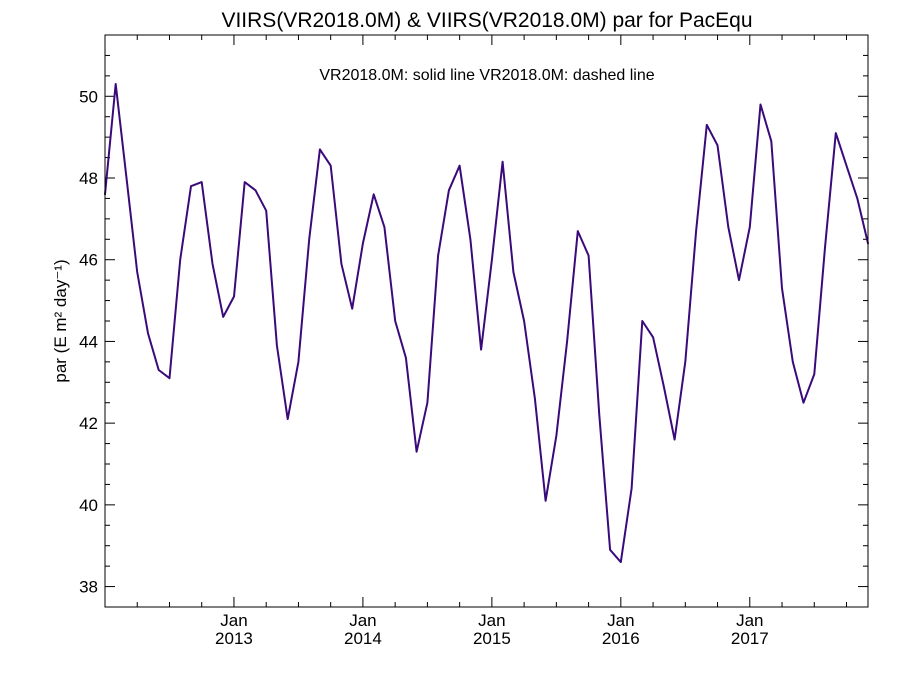 This screenshot has width=900, height=675. I want to click on y-tick-label: 44, so click(88, 341).